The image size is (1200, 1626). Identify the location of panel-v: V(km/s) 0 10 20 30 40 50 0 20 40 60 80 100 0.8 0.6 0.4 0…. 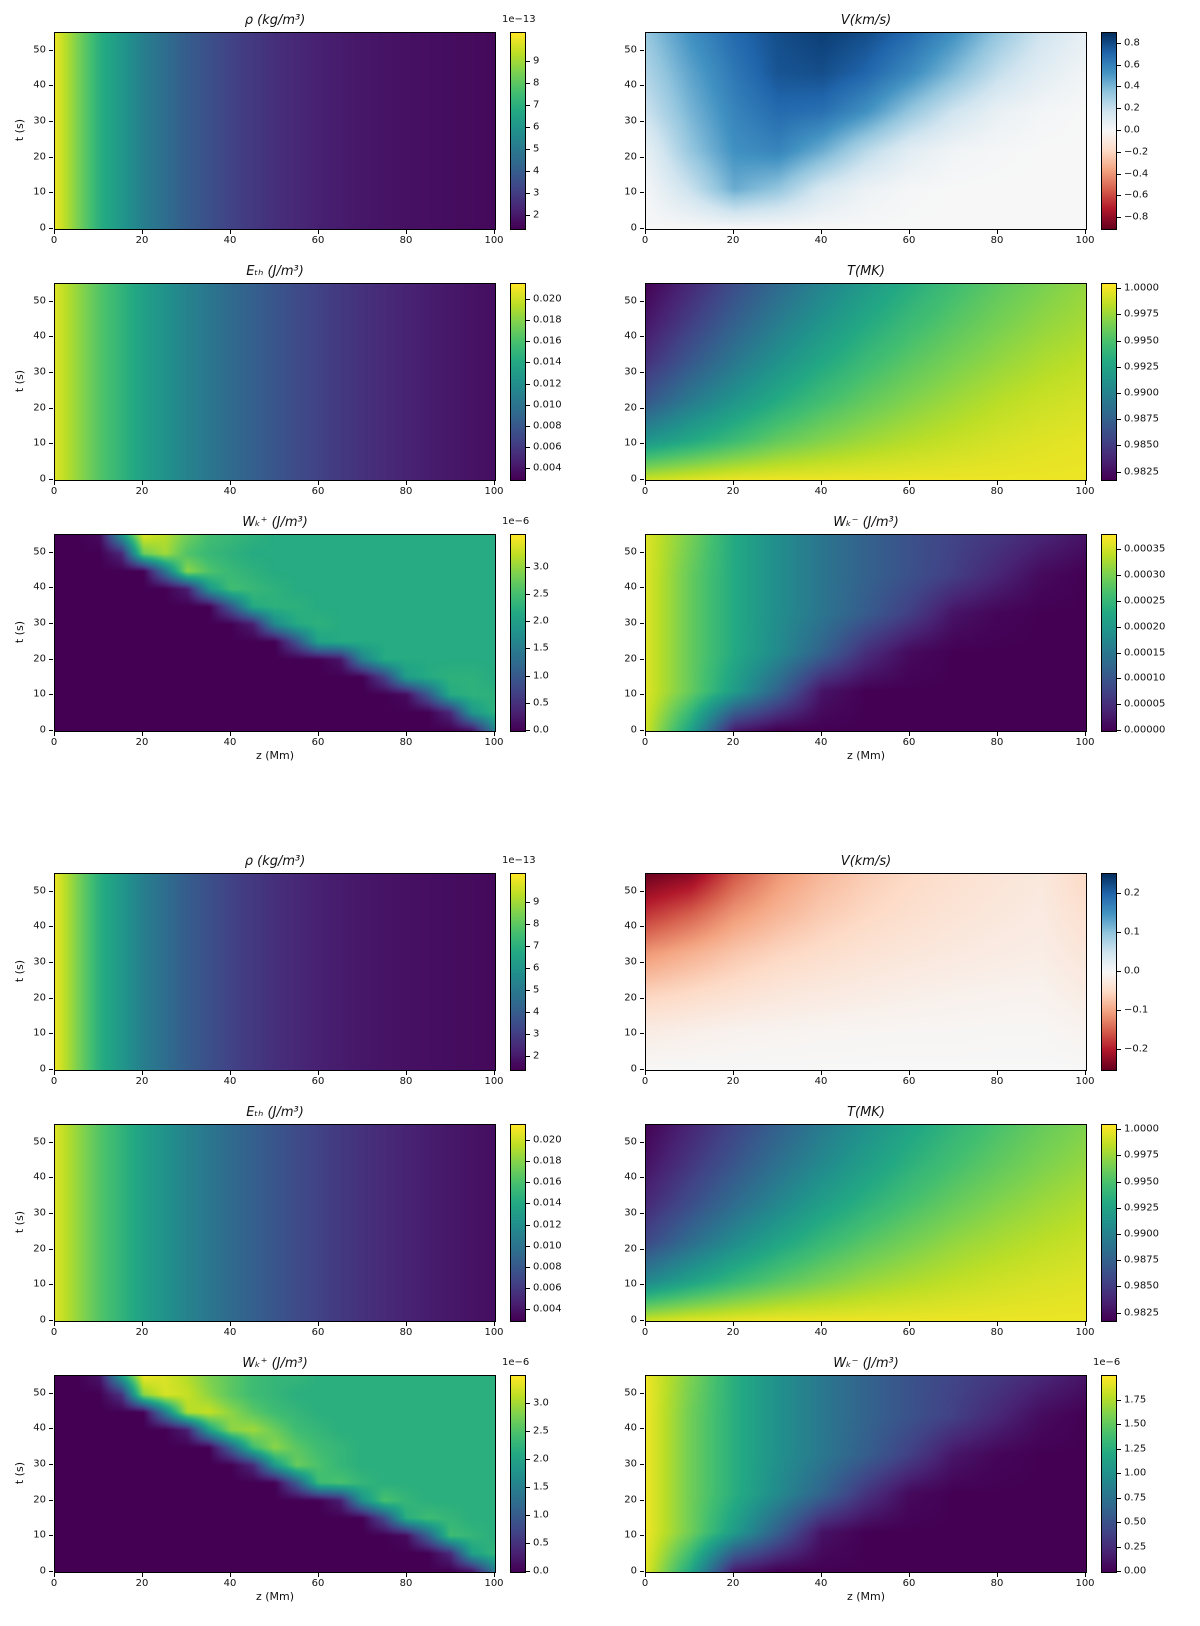
(893, 129).